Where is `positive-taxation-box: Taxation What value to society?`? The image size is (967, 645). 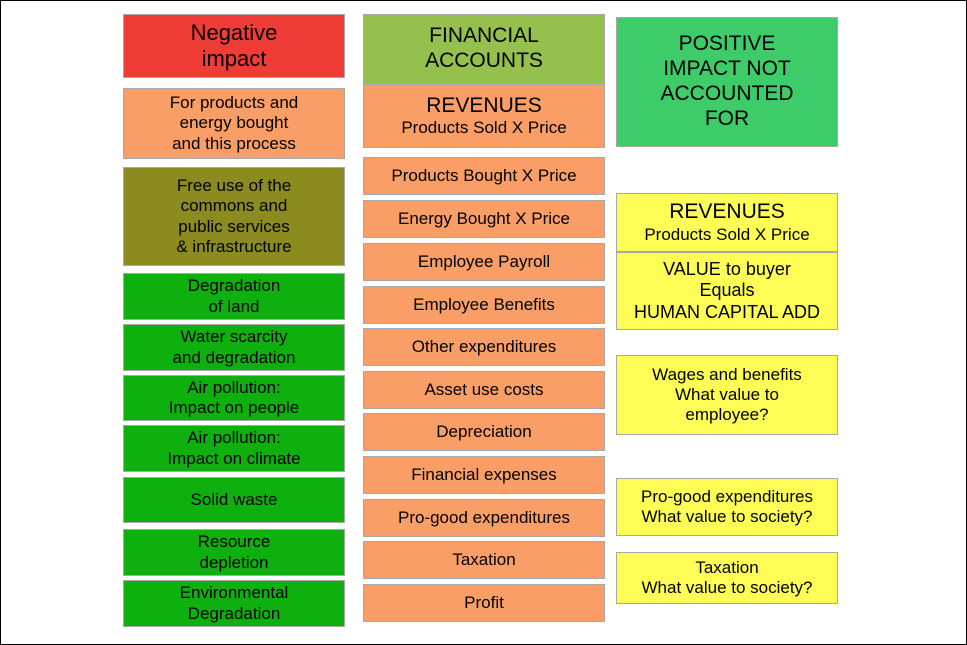 positive-taxation-box: Taxation What value to society? is located at coordinates (727, 578).